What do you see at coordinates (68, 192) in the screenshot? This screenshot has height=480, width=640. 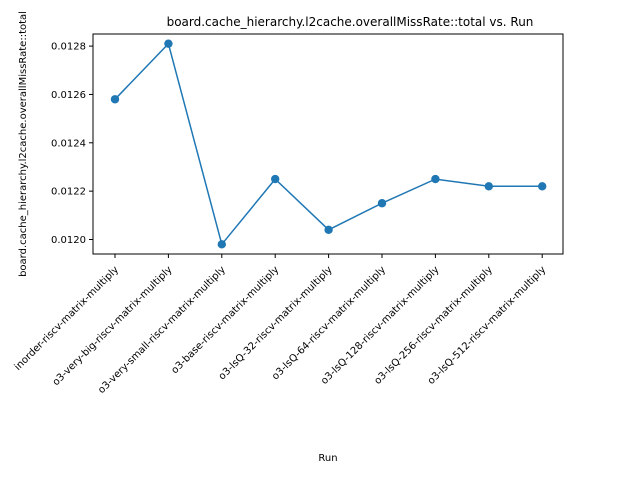 I see `y-tick-label: 0.0122` at bounding box center [68, 192].